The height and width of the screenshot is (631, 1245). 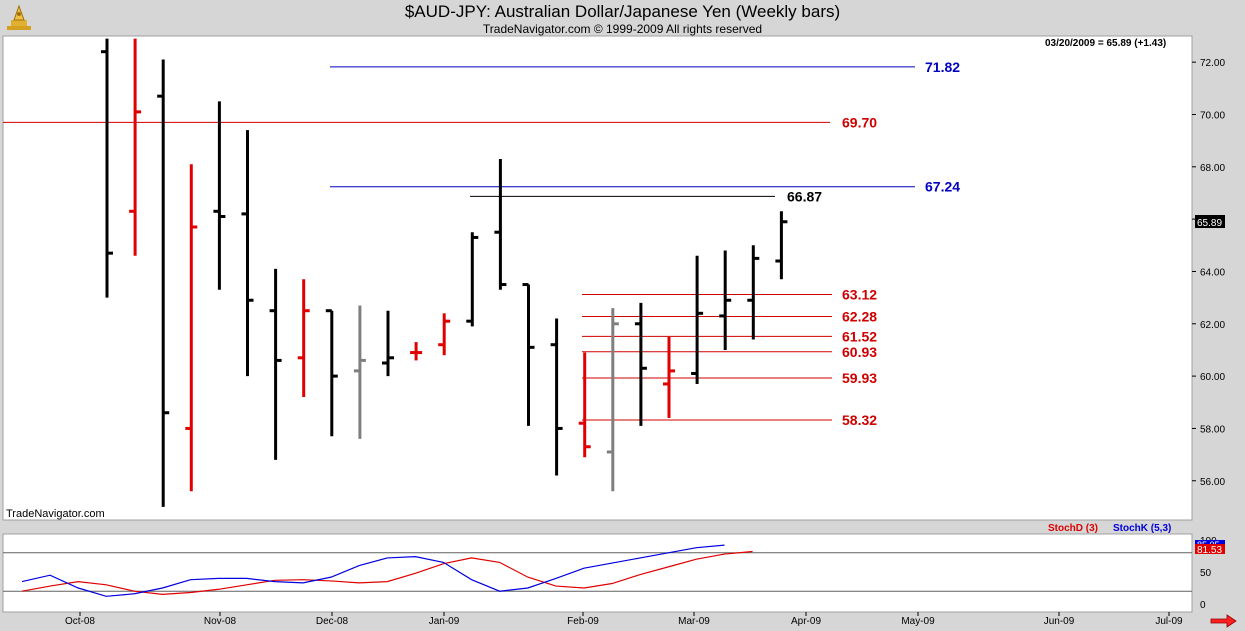 I want to click on stoch-k-legend: StochK (5,3), so click(x=1142, y=528).